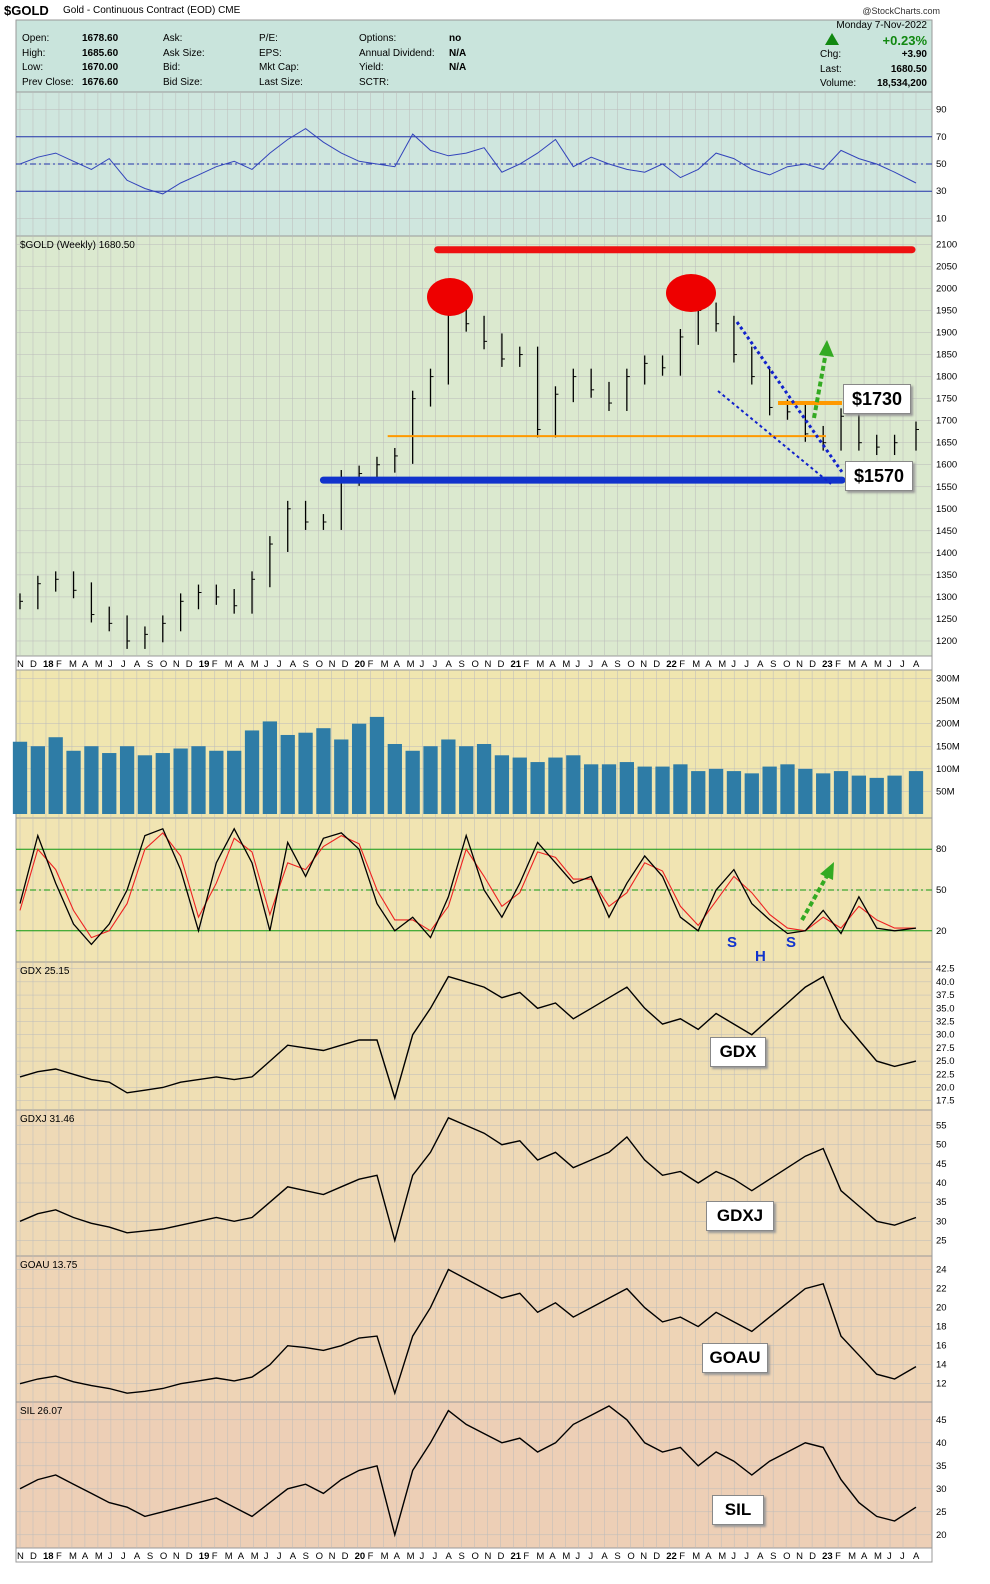  I want to click on y-tick-label: 50M, so click(945, 791).